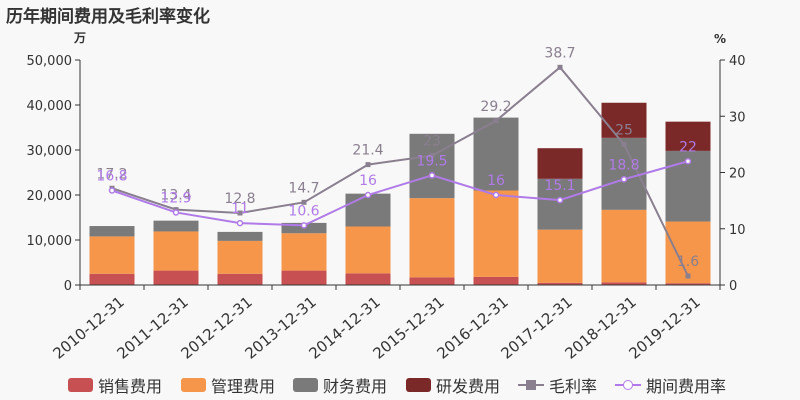  I want to click on legend-item-xs: 销售费用, so click(115, 385).